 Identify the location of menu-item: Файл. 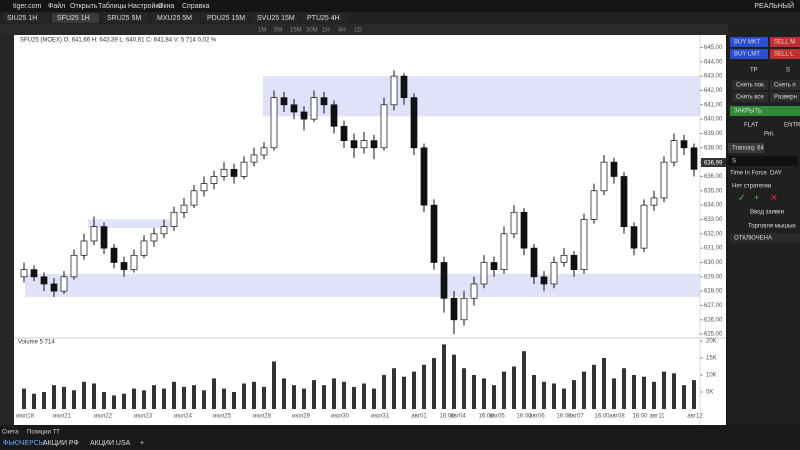
(56, 6).